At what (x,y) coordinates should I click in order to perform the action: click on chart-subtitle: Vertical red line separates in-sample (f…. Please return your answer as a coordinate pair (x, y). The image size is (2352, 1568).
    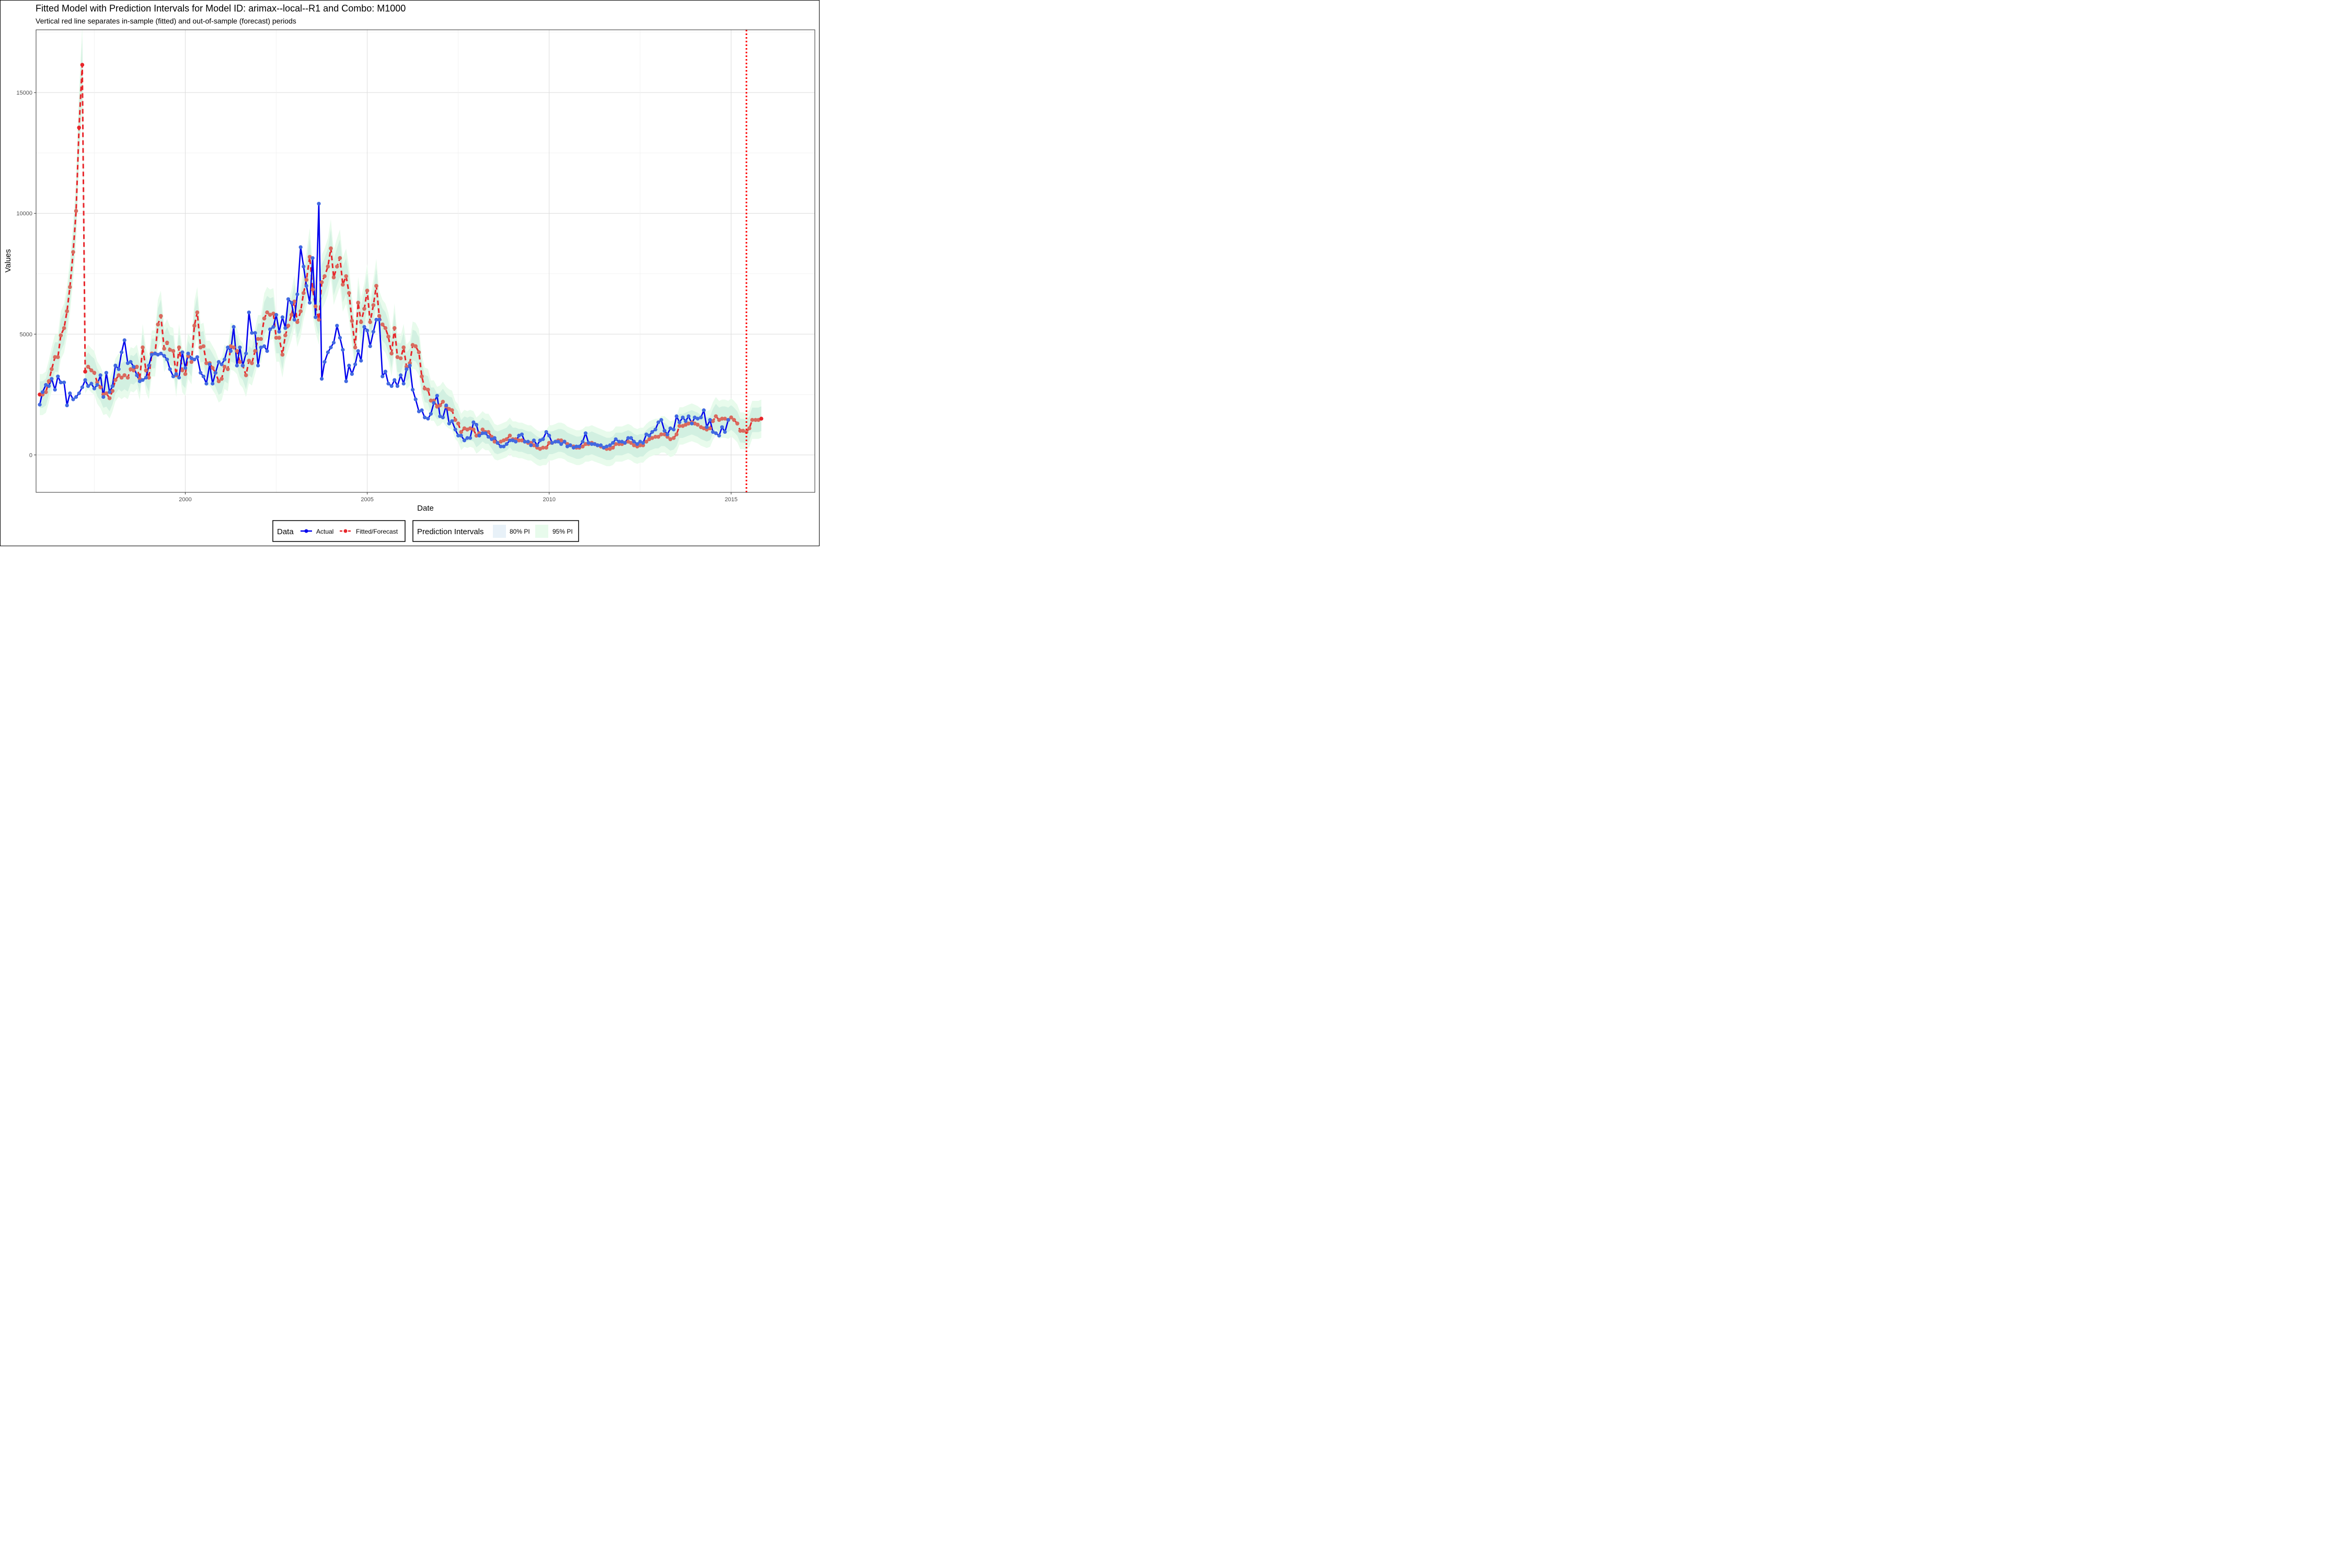
    Looking at the image, I should click on (166, 21).